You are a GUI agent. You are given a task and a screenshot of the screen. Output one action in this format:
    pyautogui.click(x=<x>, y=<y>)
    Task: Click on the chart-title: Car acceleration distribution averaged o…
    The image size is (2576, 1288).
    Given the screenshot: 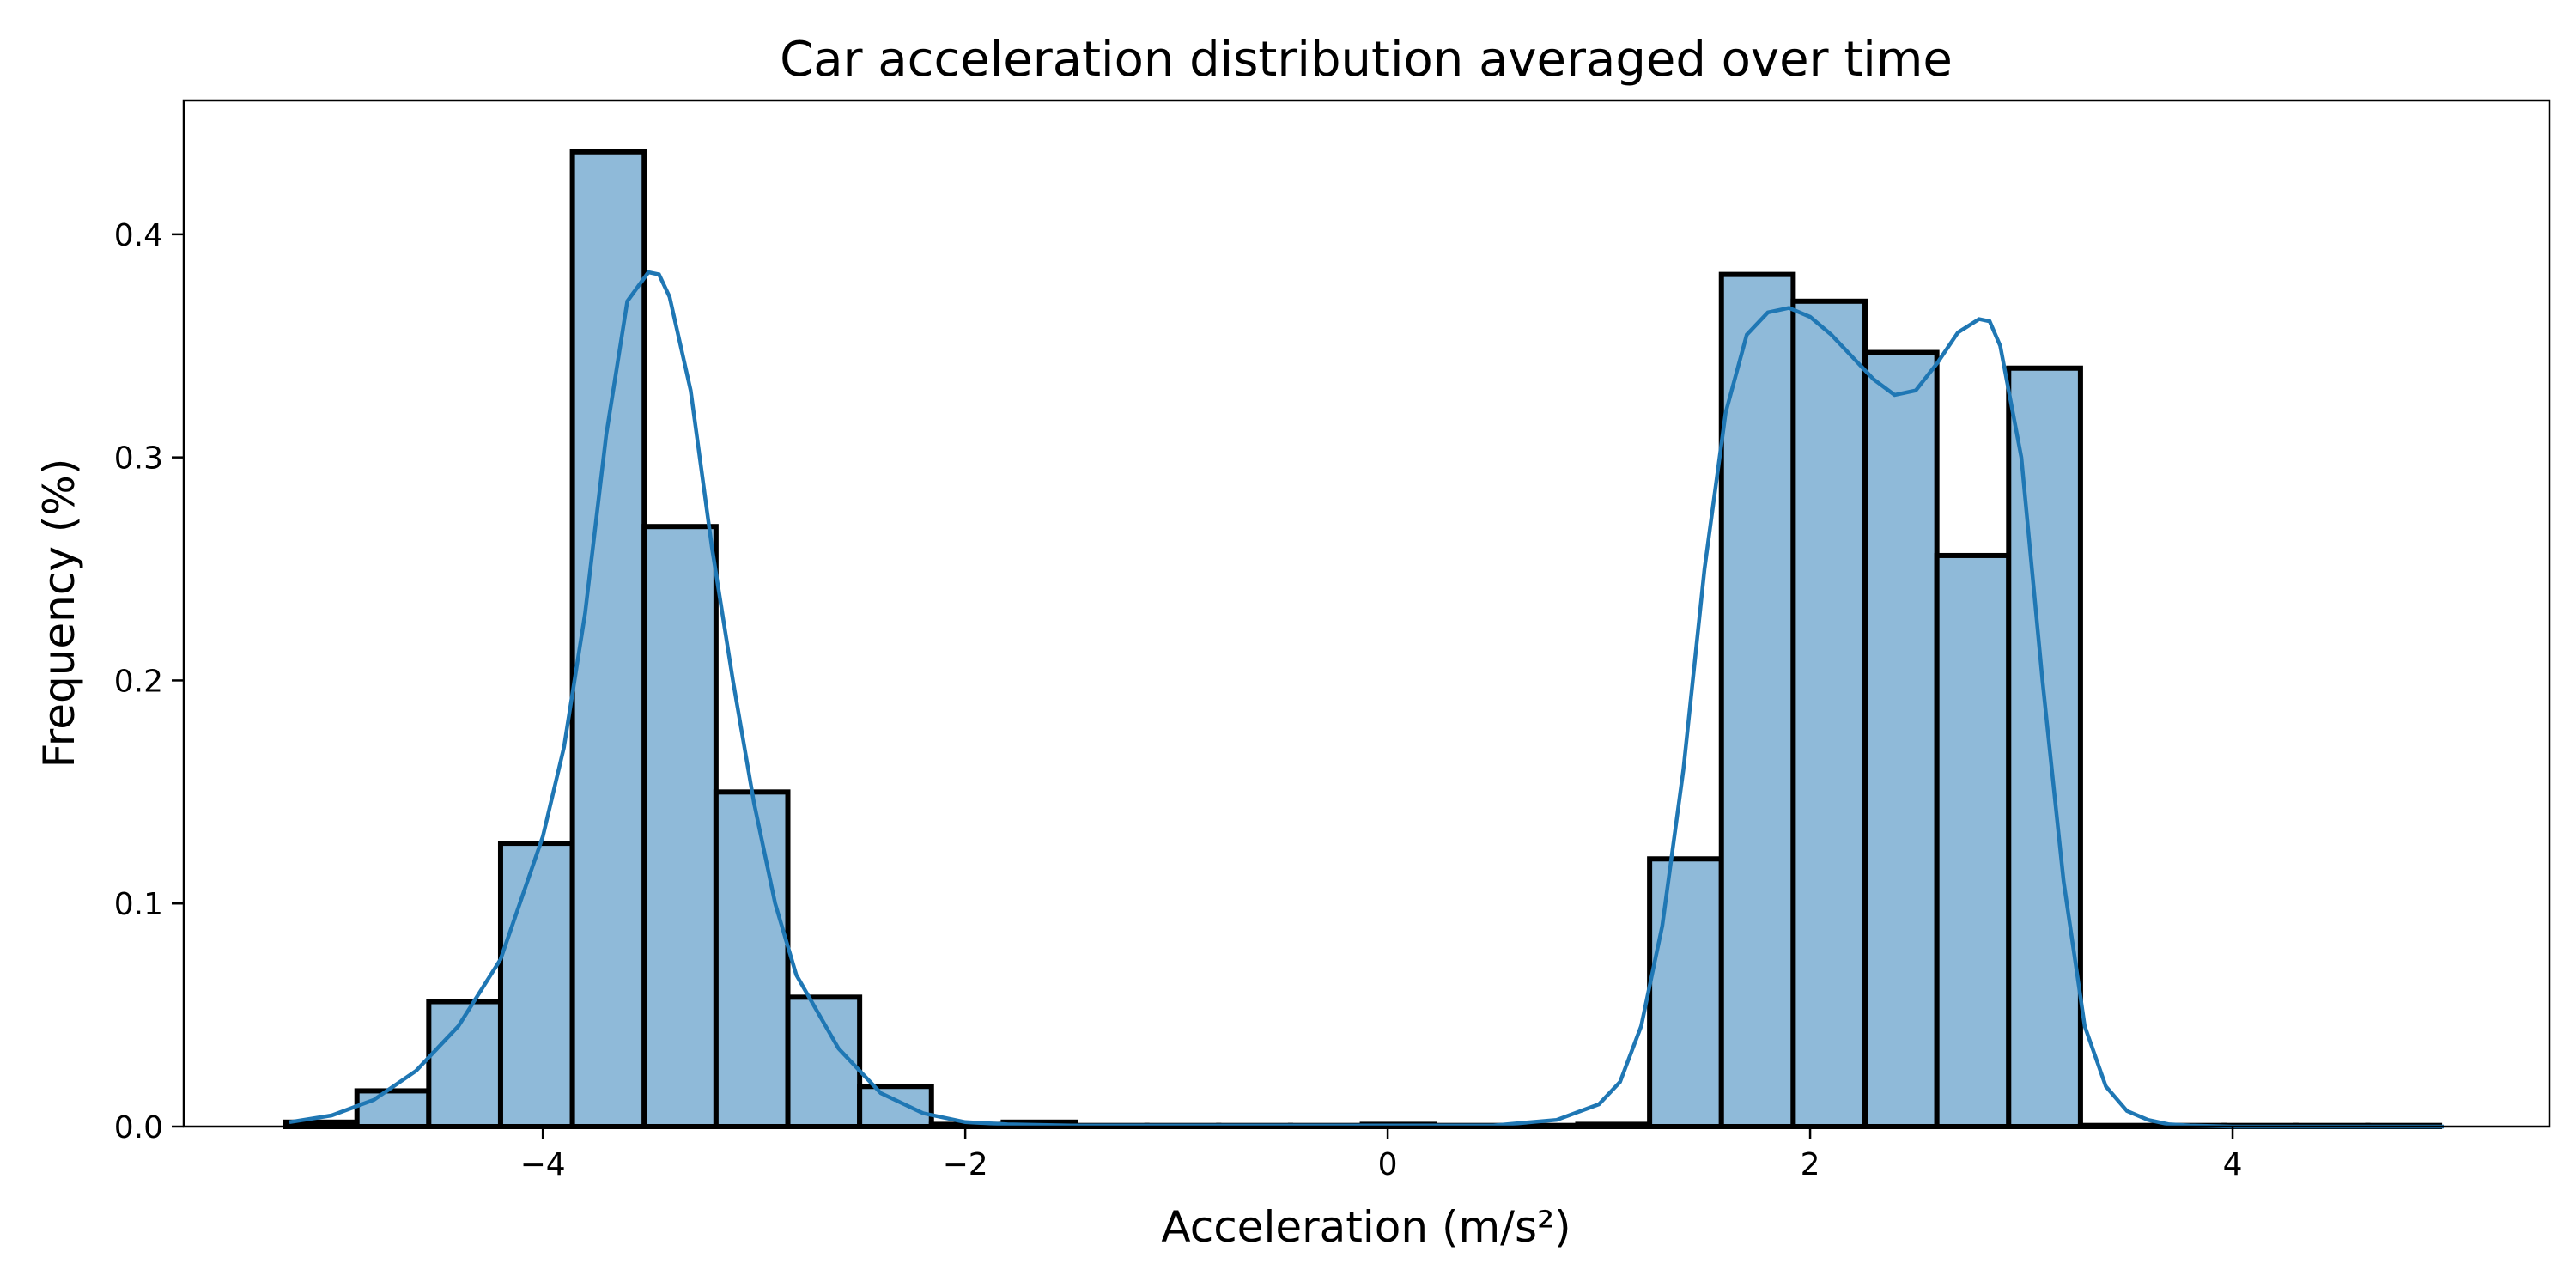 What is the action you would take?
    pyautogui.click(x=1367, y=60)
    